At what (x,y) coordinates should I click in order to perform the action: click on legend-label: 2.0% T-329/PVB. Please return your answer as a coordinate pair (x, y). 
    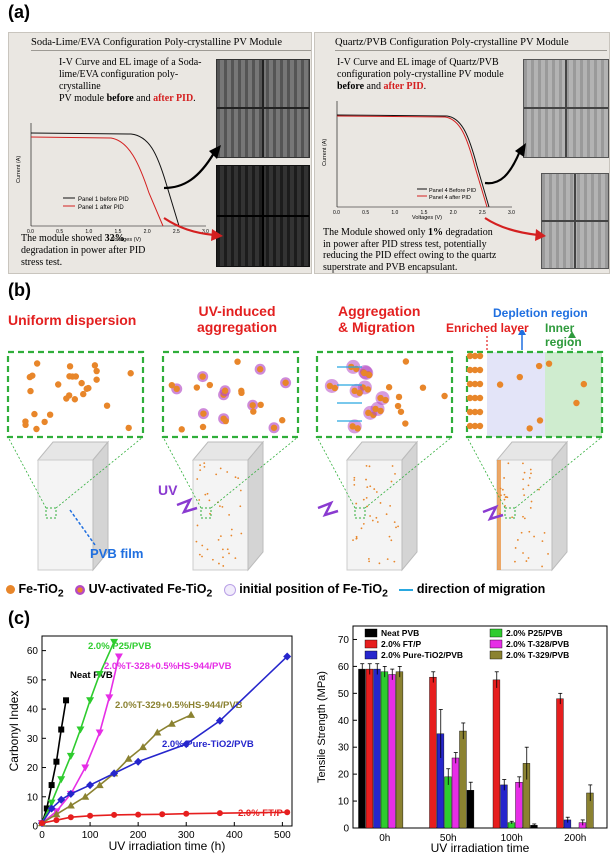
    Looking at the image, I should click on (537, 655).